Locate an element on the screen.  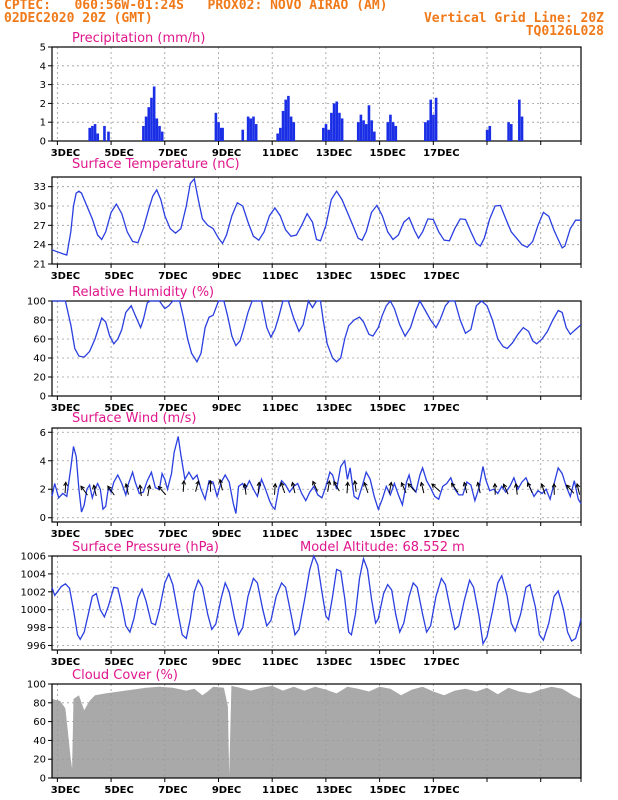
y-tick-label: 5 is located at coordinates (43, 48).